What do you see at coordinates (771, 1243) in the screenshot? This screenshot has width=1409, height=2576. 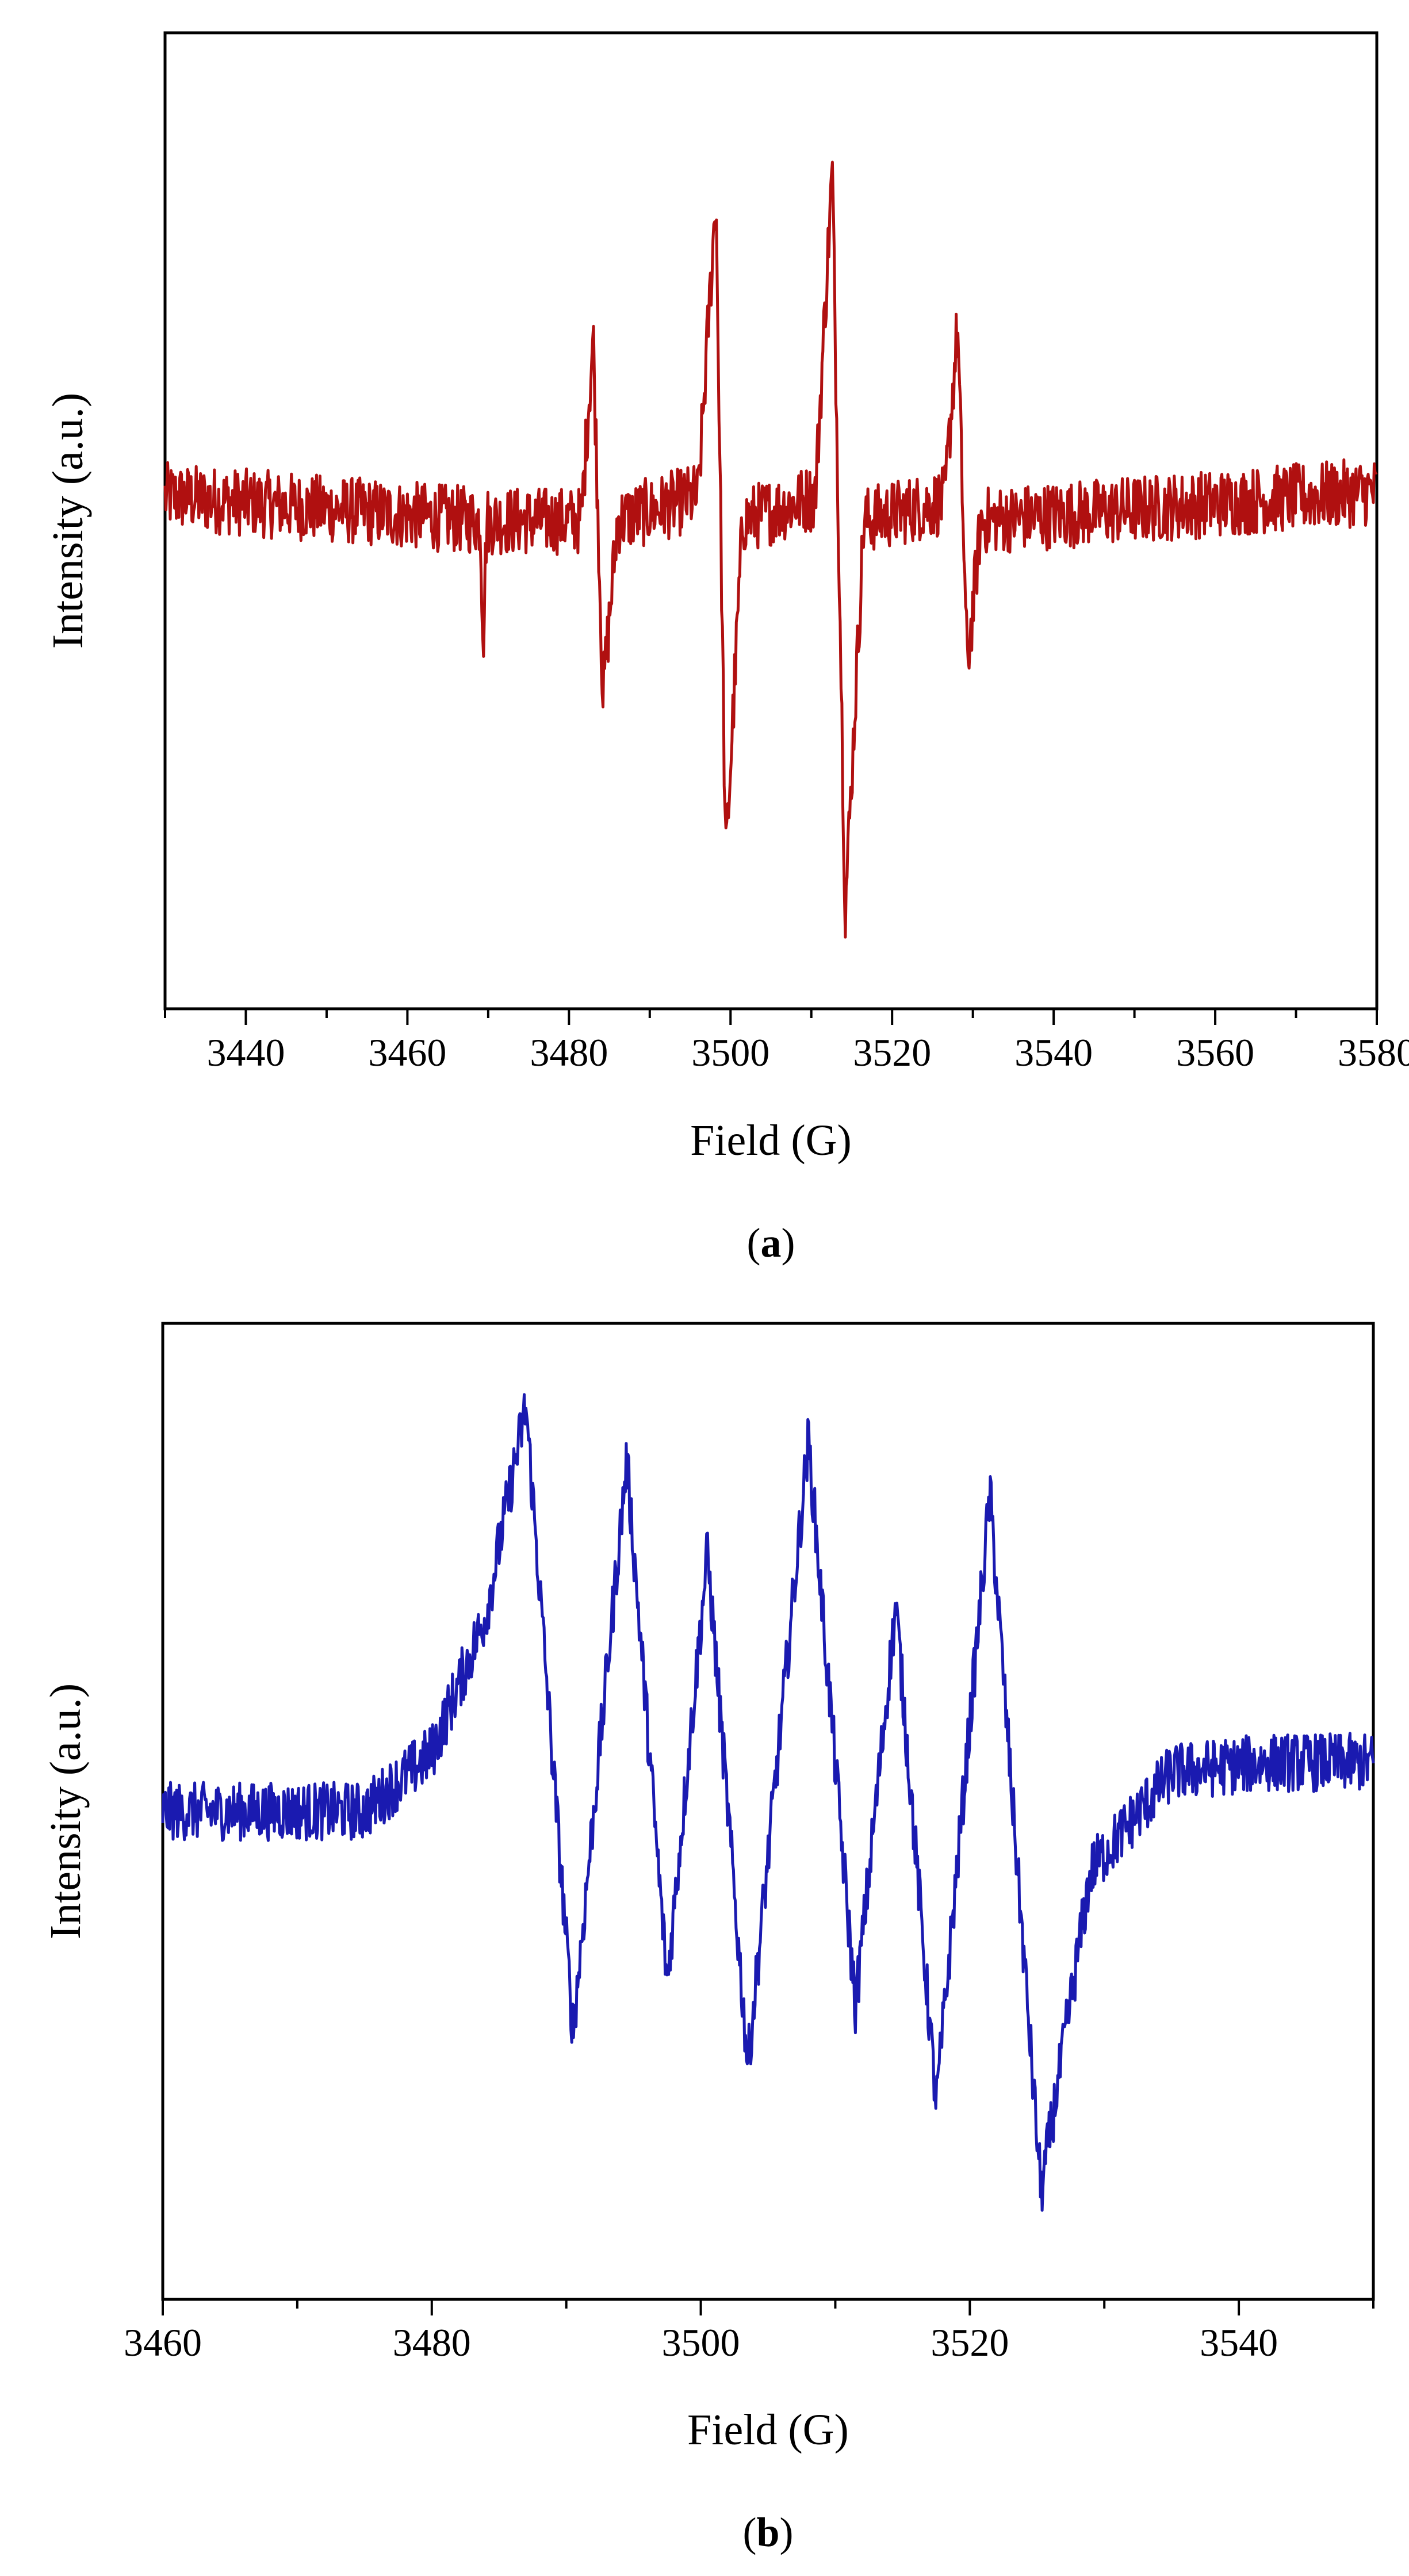 I see `panel-caption: (a)` at bounding box center [771, 1243].